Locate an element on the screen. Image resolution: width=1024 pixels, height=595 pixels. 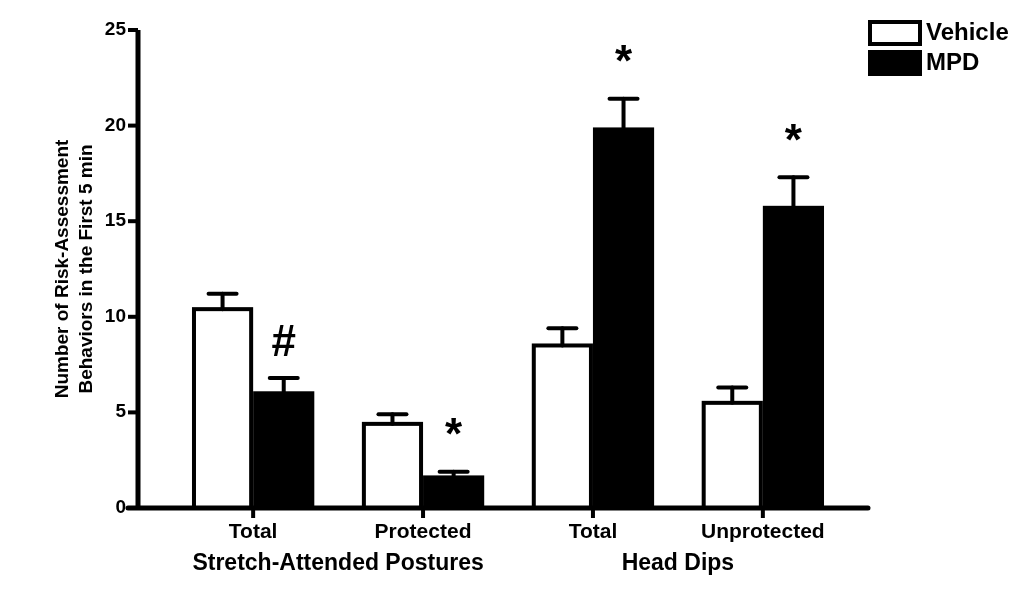
annotation: # is located at coordinates (283, 340).